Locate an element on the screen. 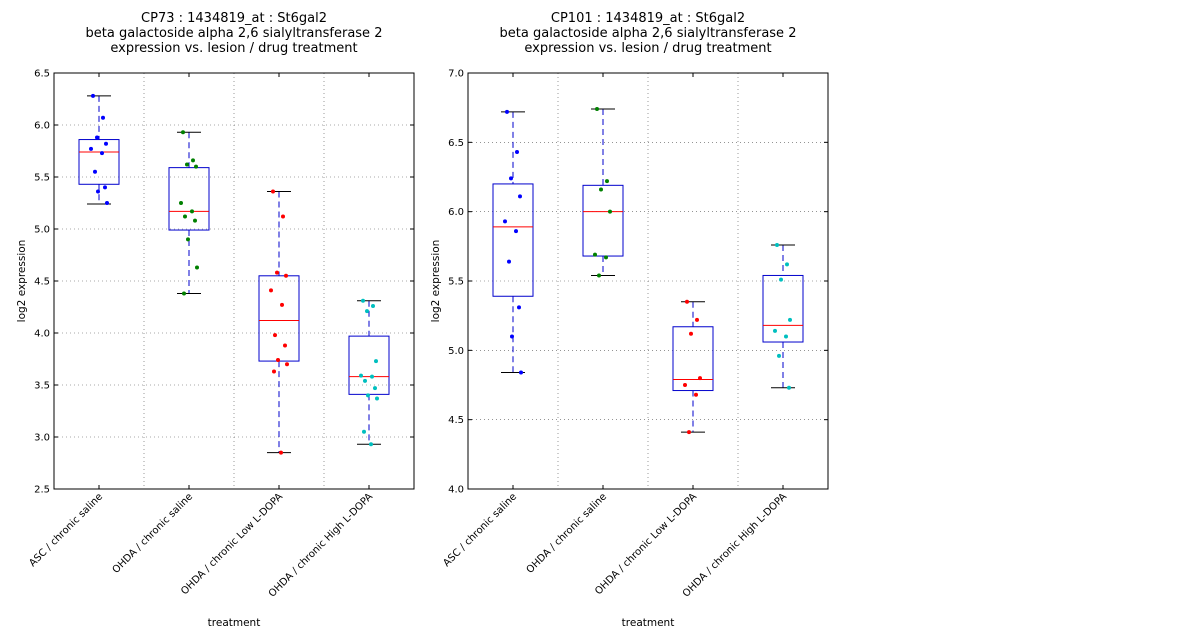  y-tick-label: 7.0 is located at coordinates (456, 74).